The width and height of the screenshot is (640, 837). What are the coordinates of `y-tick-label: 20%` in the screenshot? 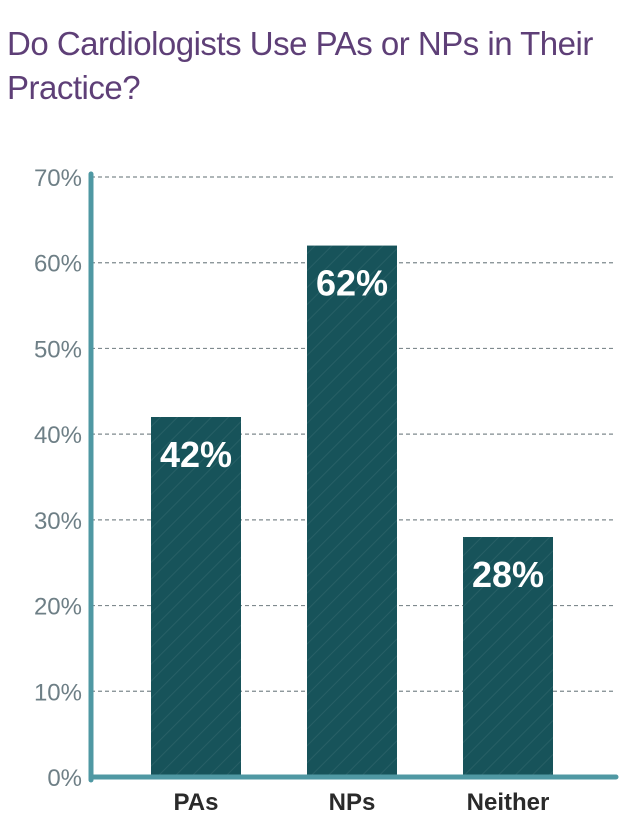 It's located at (58, 607).